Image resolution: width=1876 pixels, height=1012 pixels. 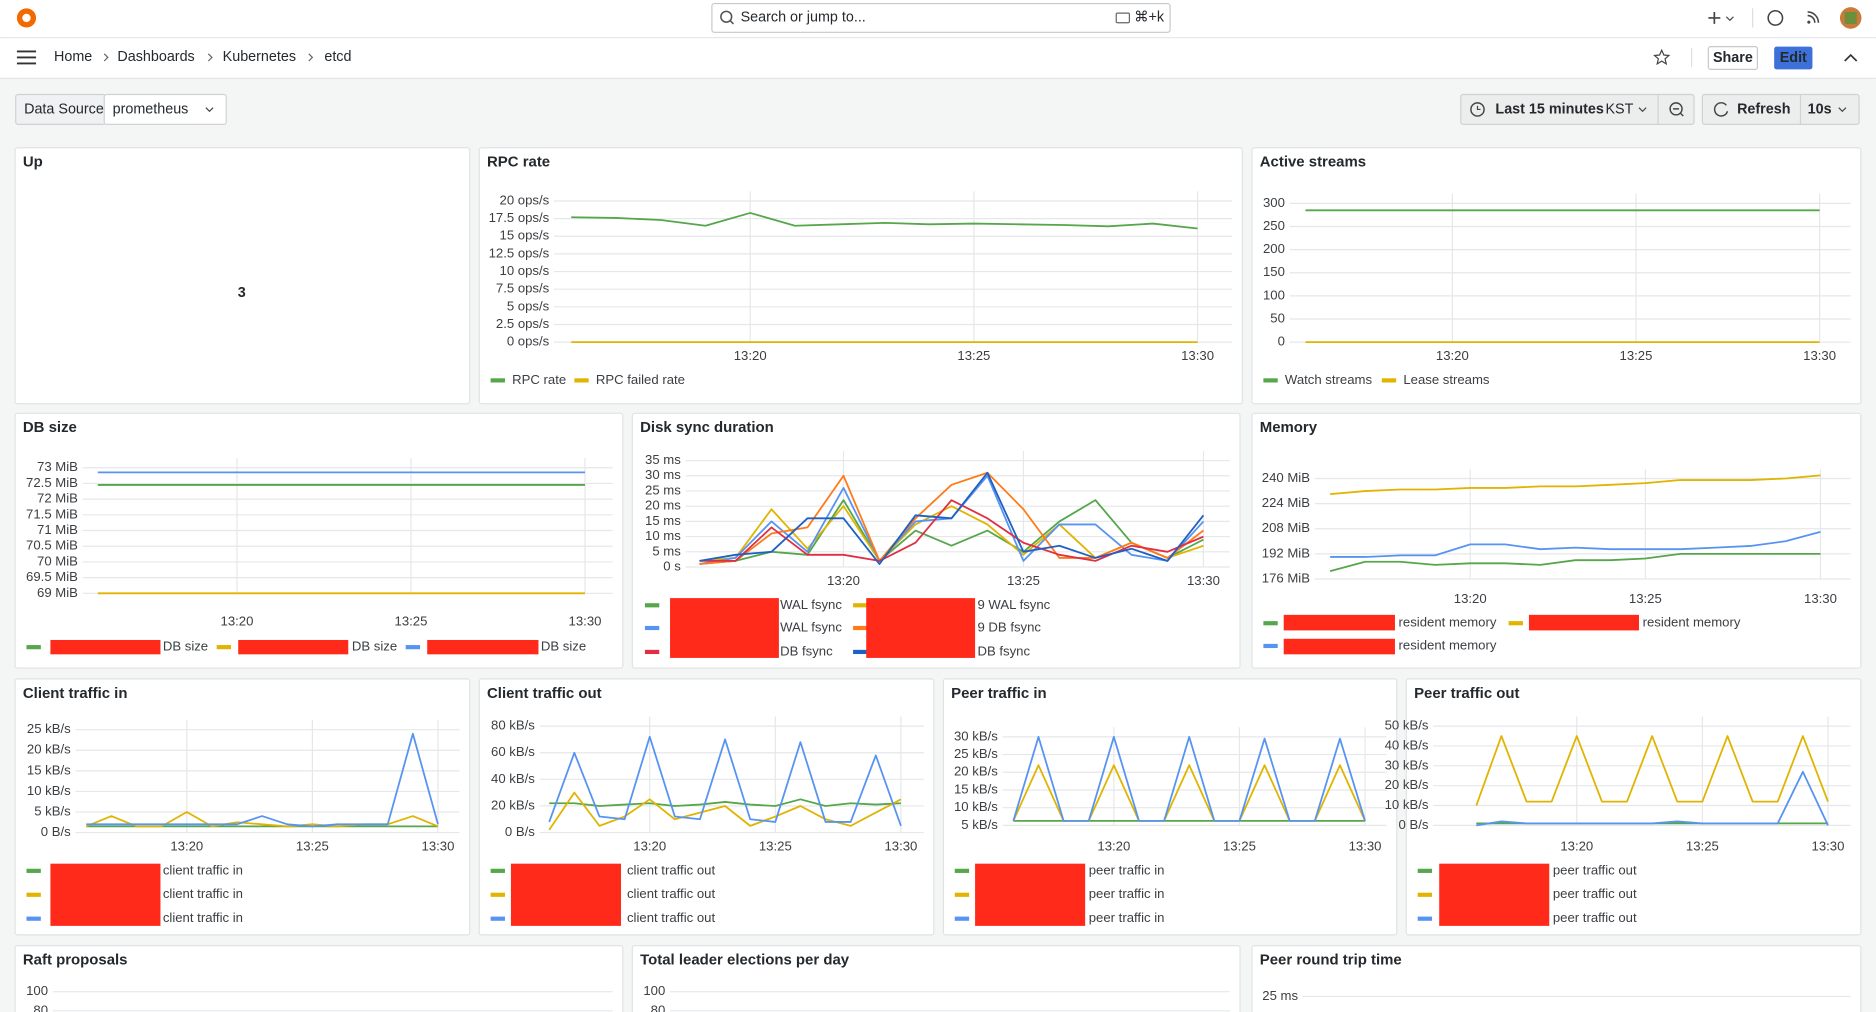 I want to click on star-icon, so click(x=1662, y=57).